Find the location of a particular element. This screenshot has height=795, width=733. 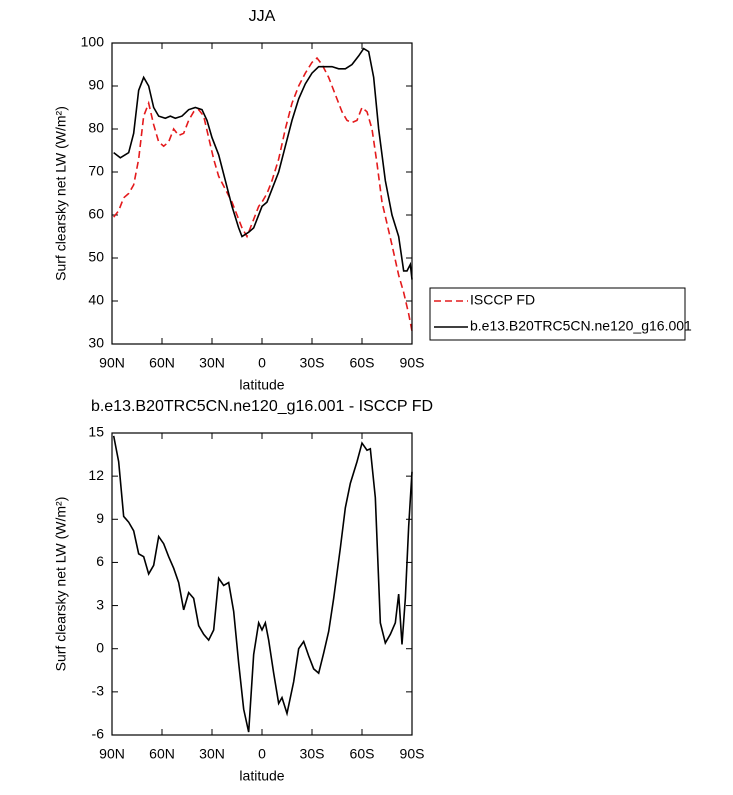

chart-title: JJA is located at coordinates (262, 16).